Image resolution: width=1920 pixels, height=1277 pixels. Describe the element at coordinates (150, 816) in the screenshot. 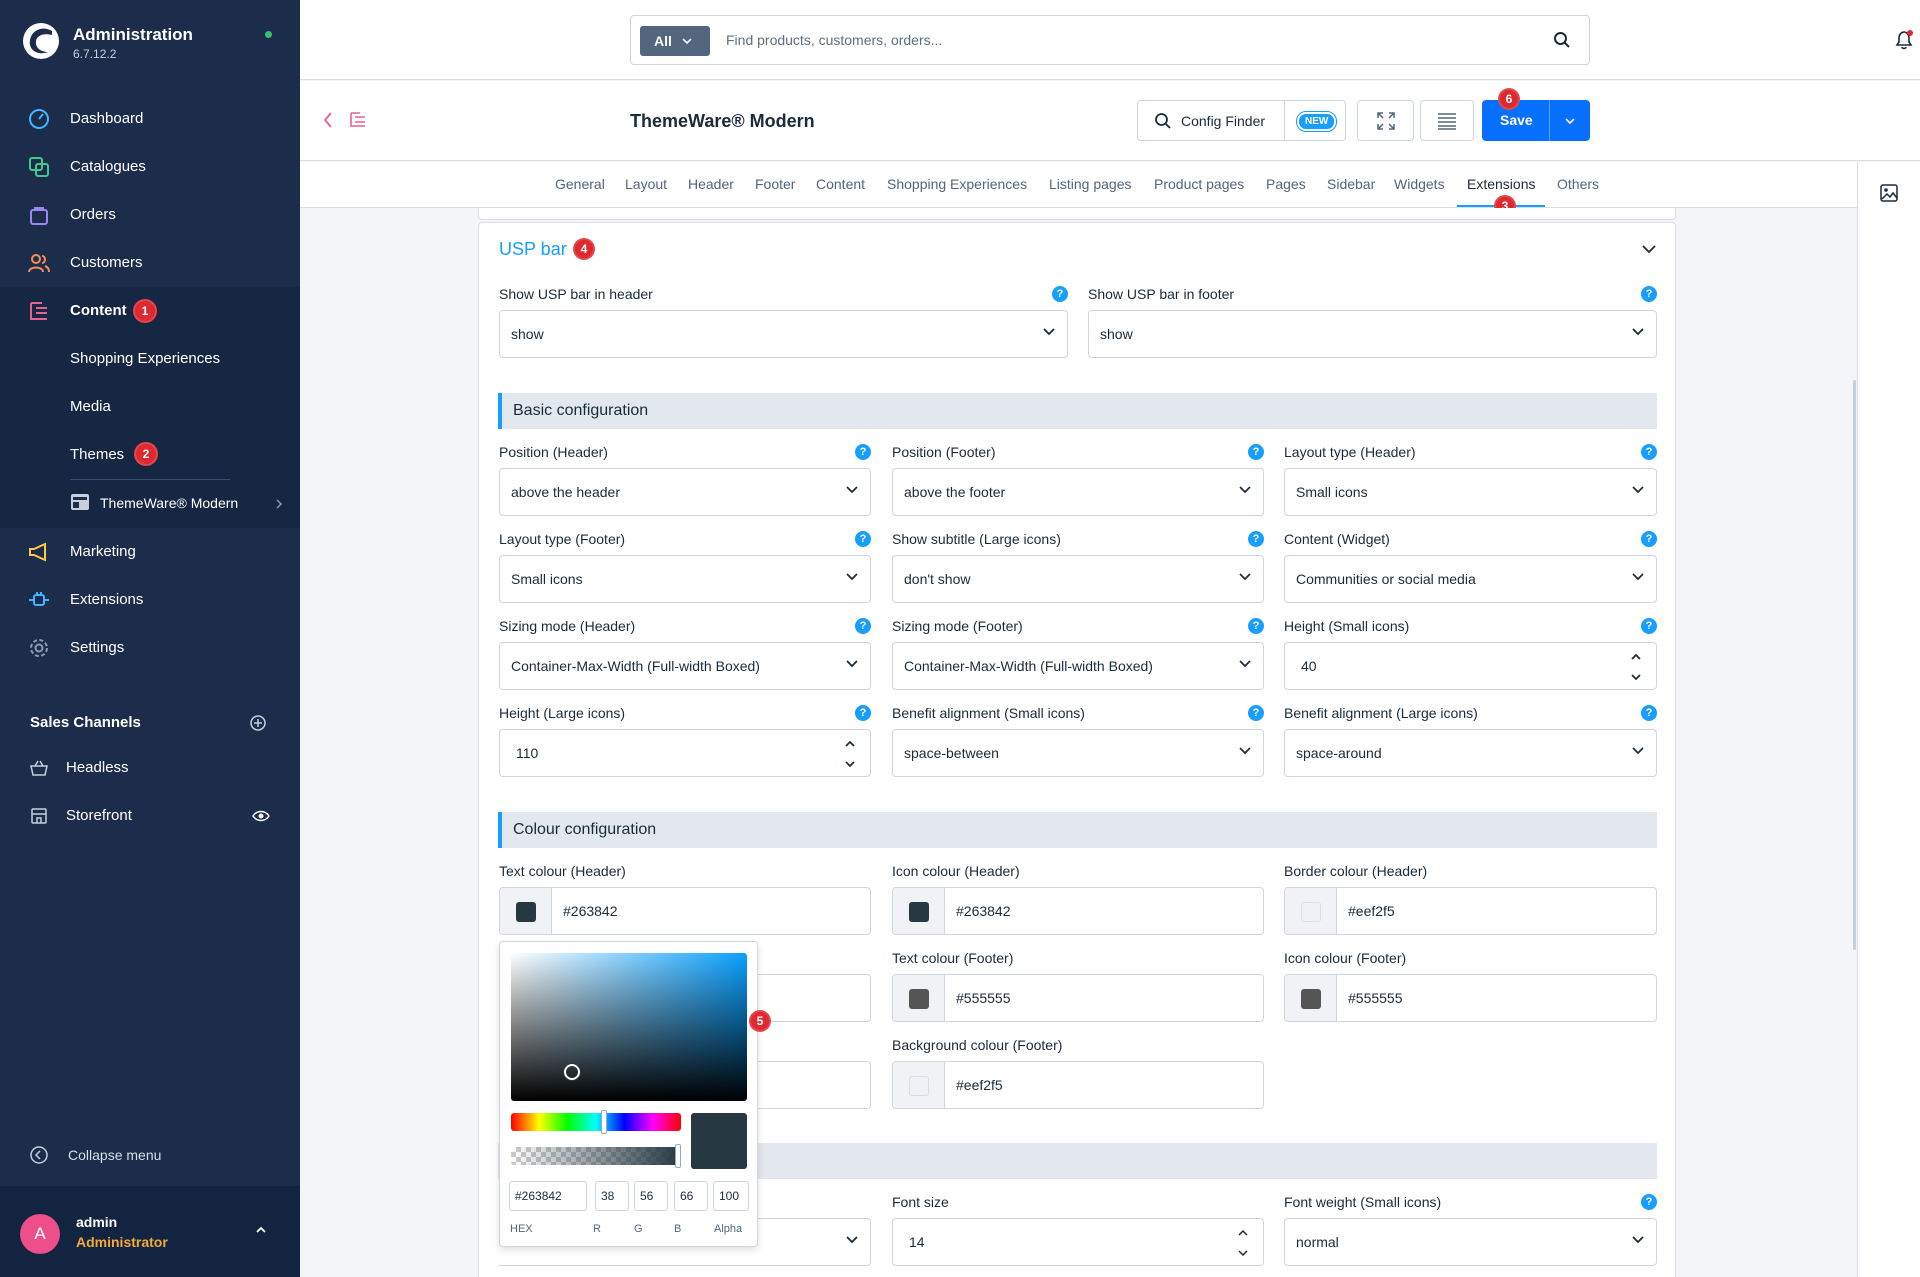

I see `sidebar-item-storefront: Storefront` at that location.